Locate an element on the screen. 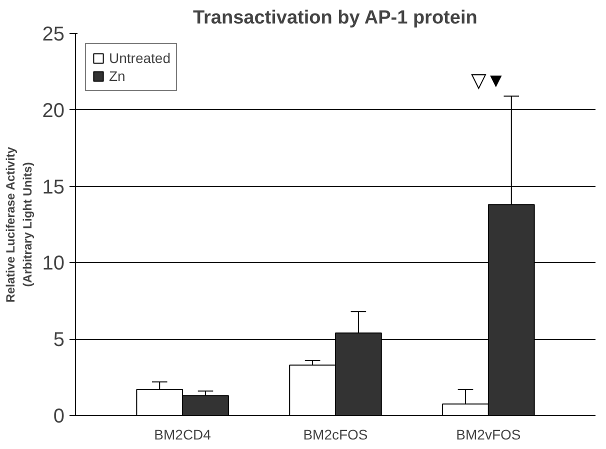 The width and height of the screenshot is (606, 449). y-tick-label: 5 is located at coordinates (58, 340).